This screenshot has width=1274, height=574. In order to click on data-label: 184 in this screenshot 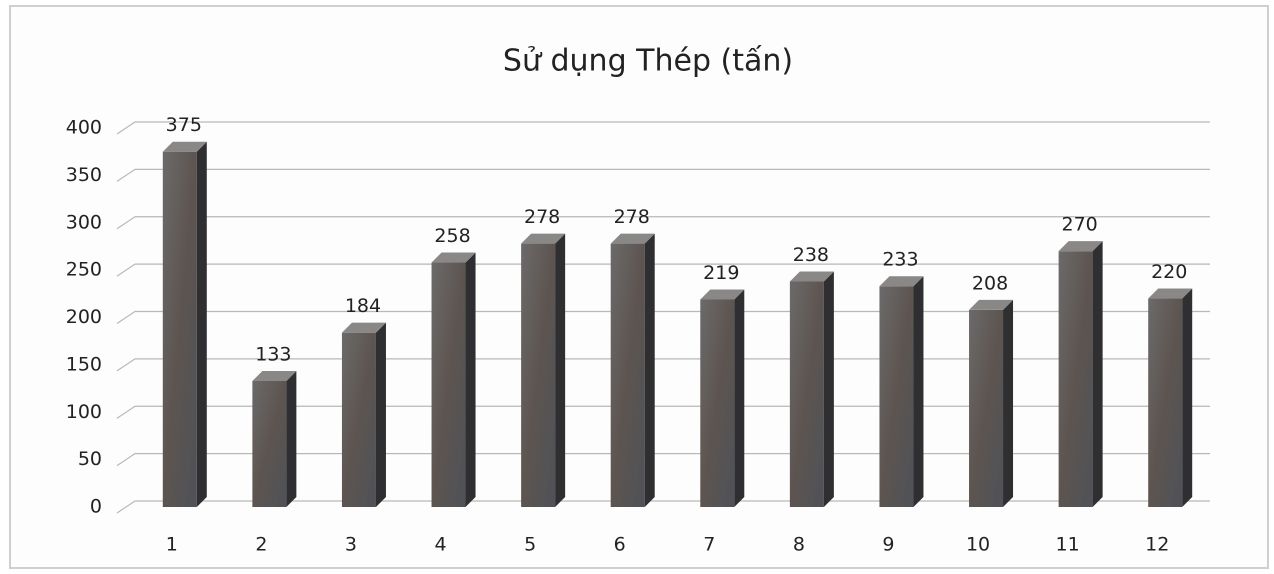, I will do `click(363, 306)`.